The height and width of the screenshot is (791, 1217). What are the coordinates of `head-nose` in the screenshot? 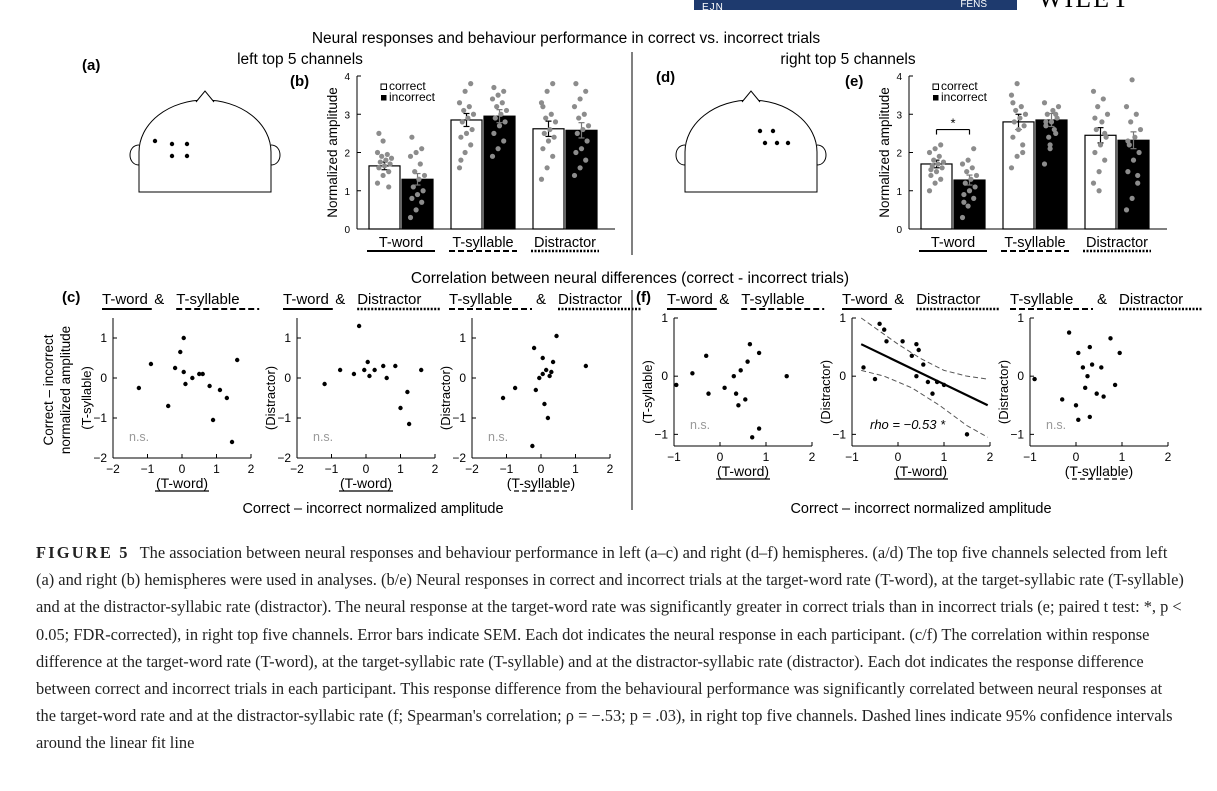 It's located at (751, 96).